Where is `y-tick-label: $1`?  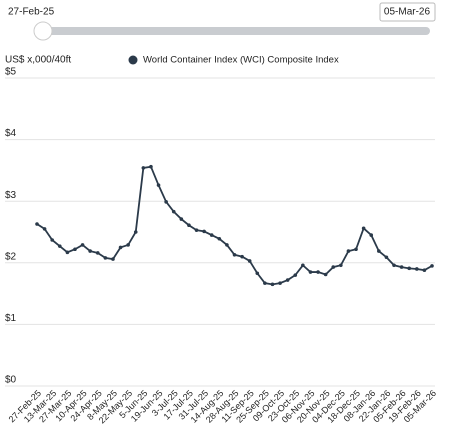
y-tick-label: $1 is located at coordinates (11, 318).